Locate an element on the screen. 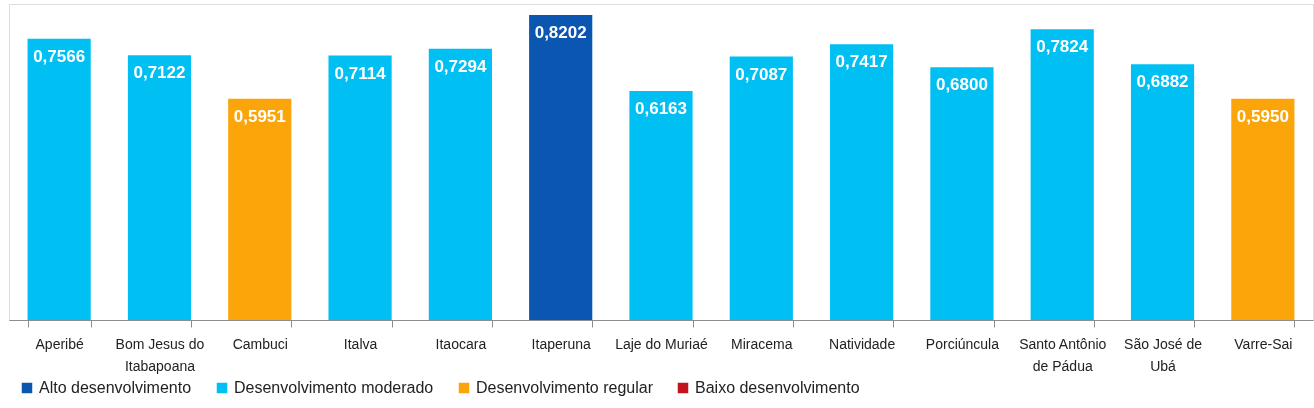  data-label: 0,7294 is located at coordinates (460, 66).